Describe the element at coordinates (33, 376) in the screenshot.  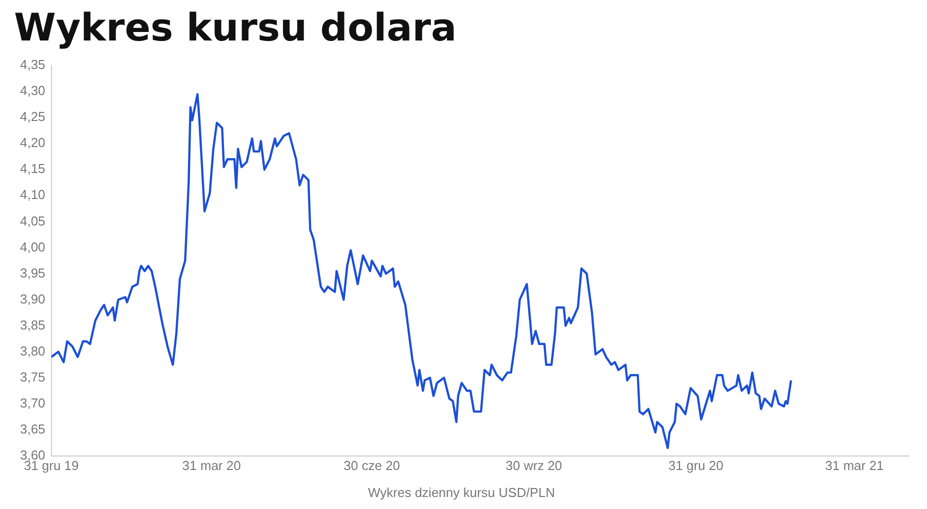
I see `y-tick-label: 3,75` at that location.